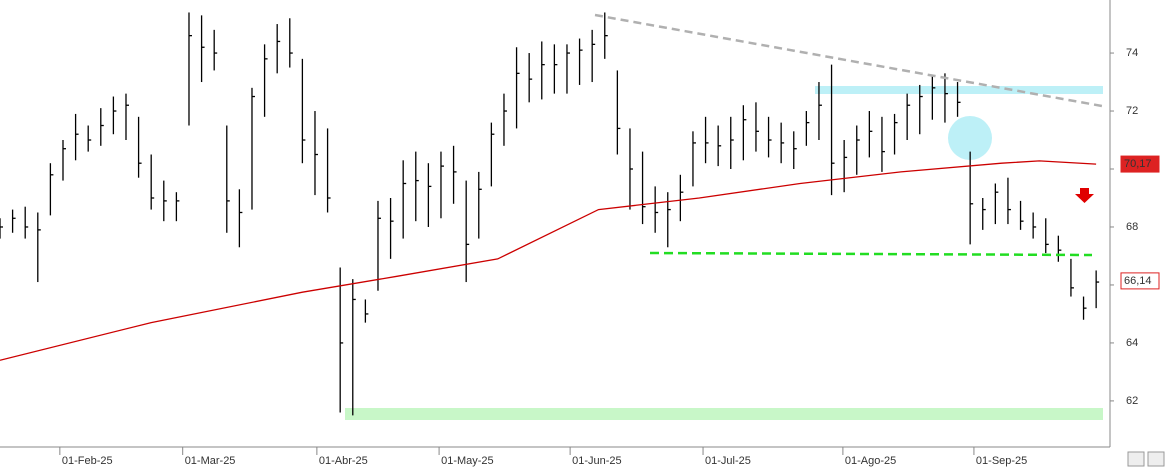 This screenshot has width=1174, height=473. What do you see at coordinates (970, 138) in the screenshot?
I see `highlight-circle` at bounding box center [970, 138].